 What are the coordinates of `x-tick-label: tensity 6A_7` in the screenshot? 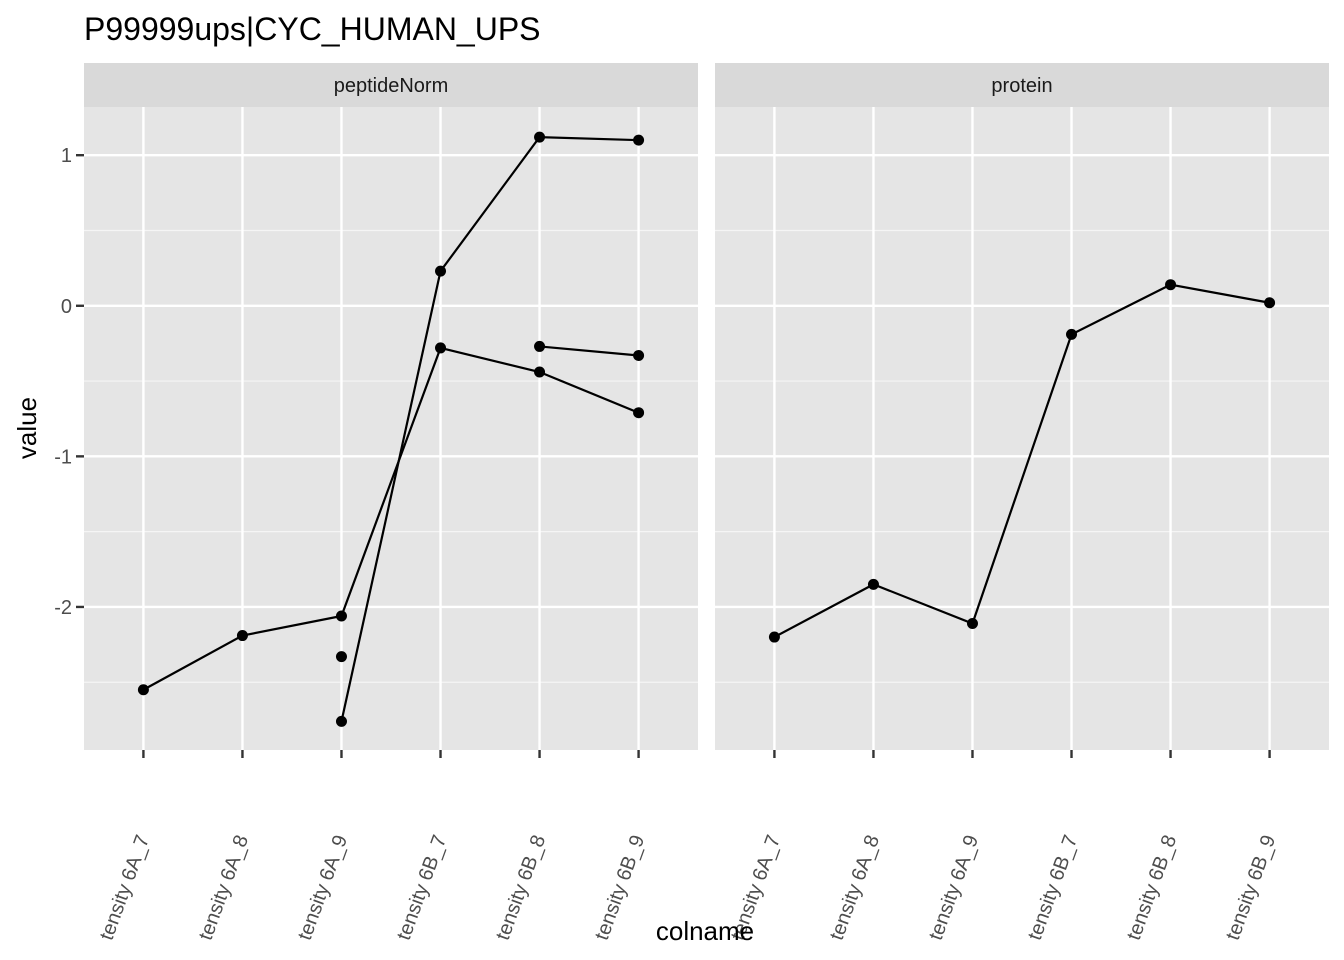 It's located at (125, 887).